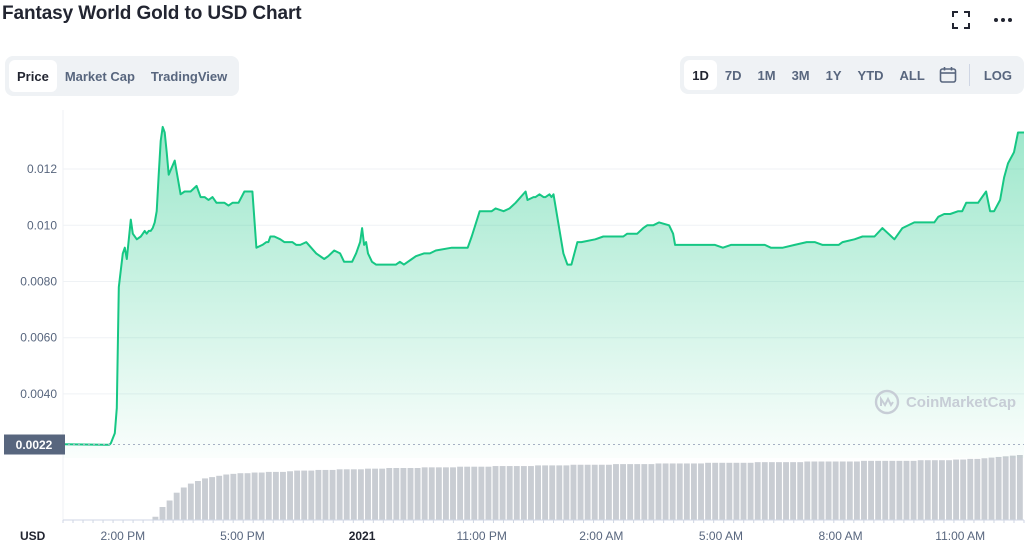 The height and width of the screenshot is (545, 1030). What do you see at coordinates (870, 75) in the screenshot?
I see `range-ytd: YTD` at bounding box center [870, 75].